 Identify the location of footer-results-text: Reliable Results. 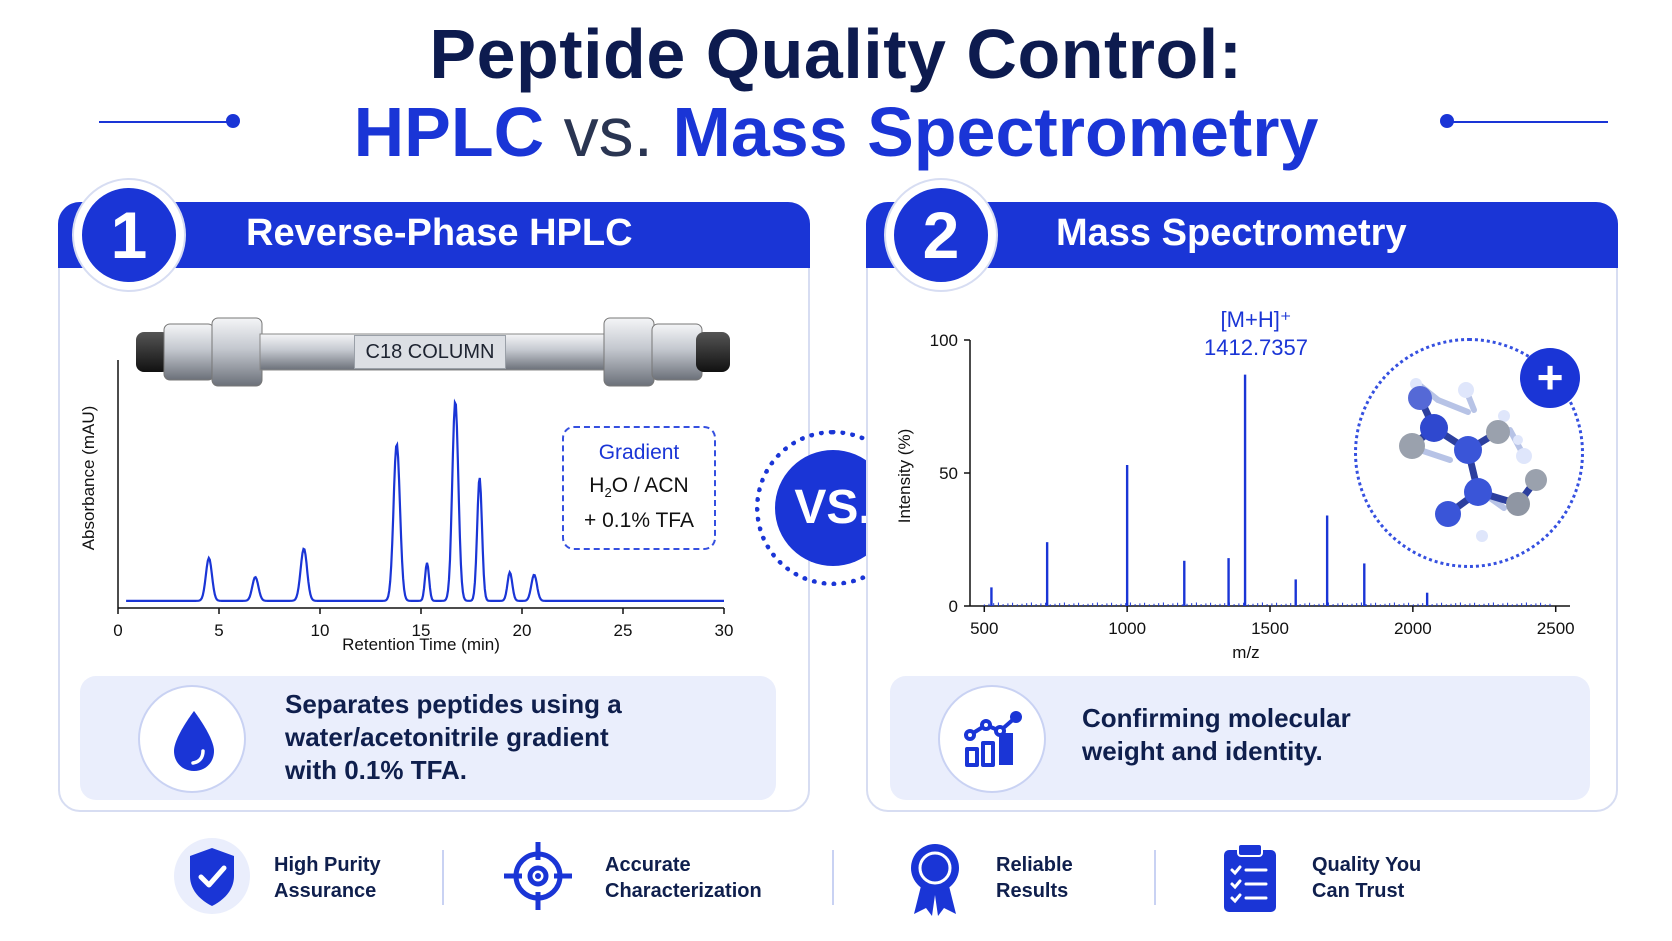
(1034, 878).